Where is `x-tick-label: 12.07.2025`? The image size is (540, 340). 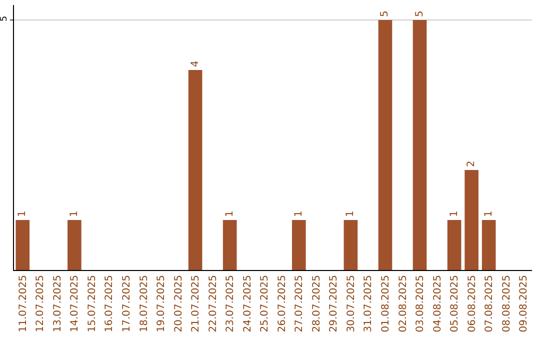 x-tick-label: 12.07.2025 is located at coordinates (40, 303).